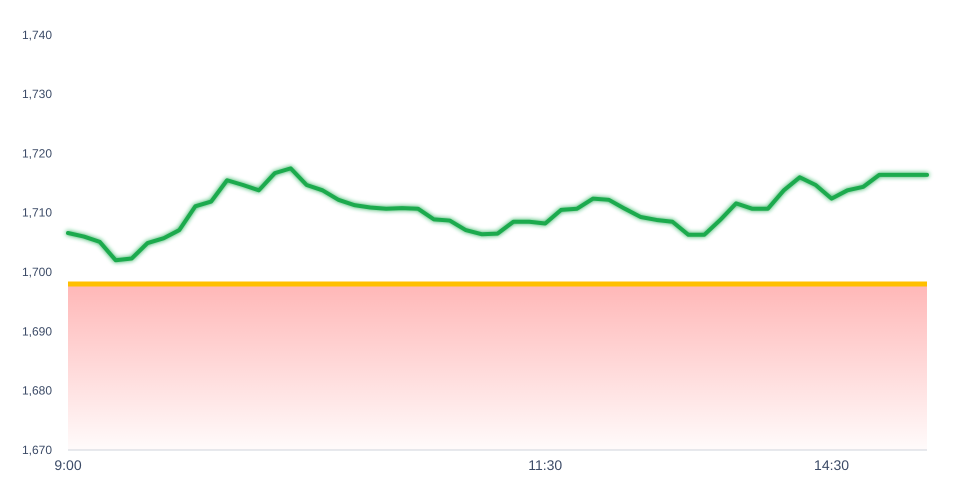 The height and width of the screenshot is (478, 975). What do you see at coordinates (37, 331) in the screenshot?
I see `y-tick-label: 1,690` at bounding box center [37, 331].